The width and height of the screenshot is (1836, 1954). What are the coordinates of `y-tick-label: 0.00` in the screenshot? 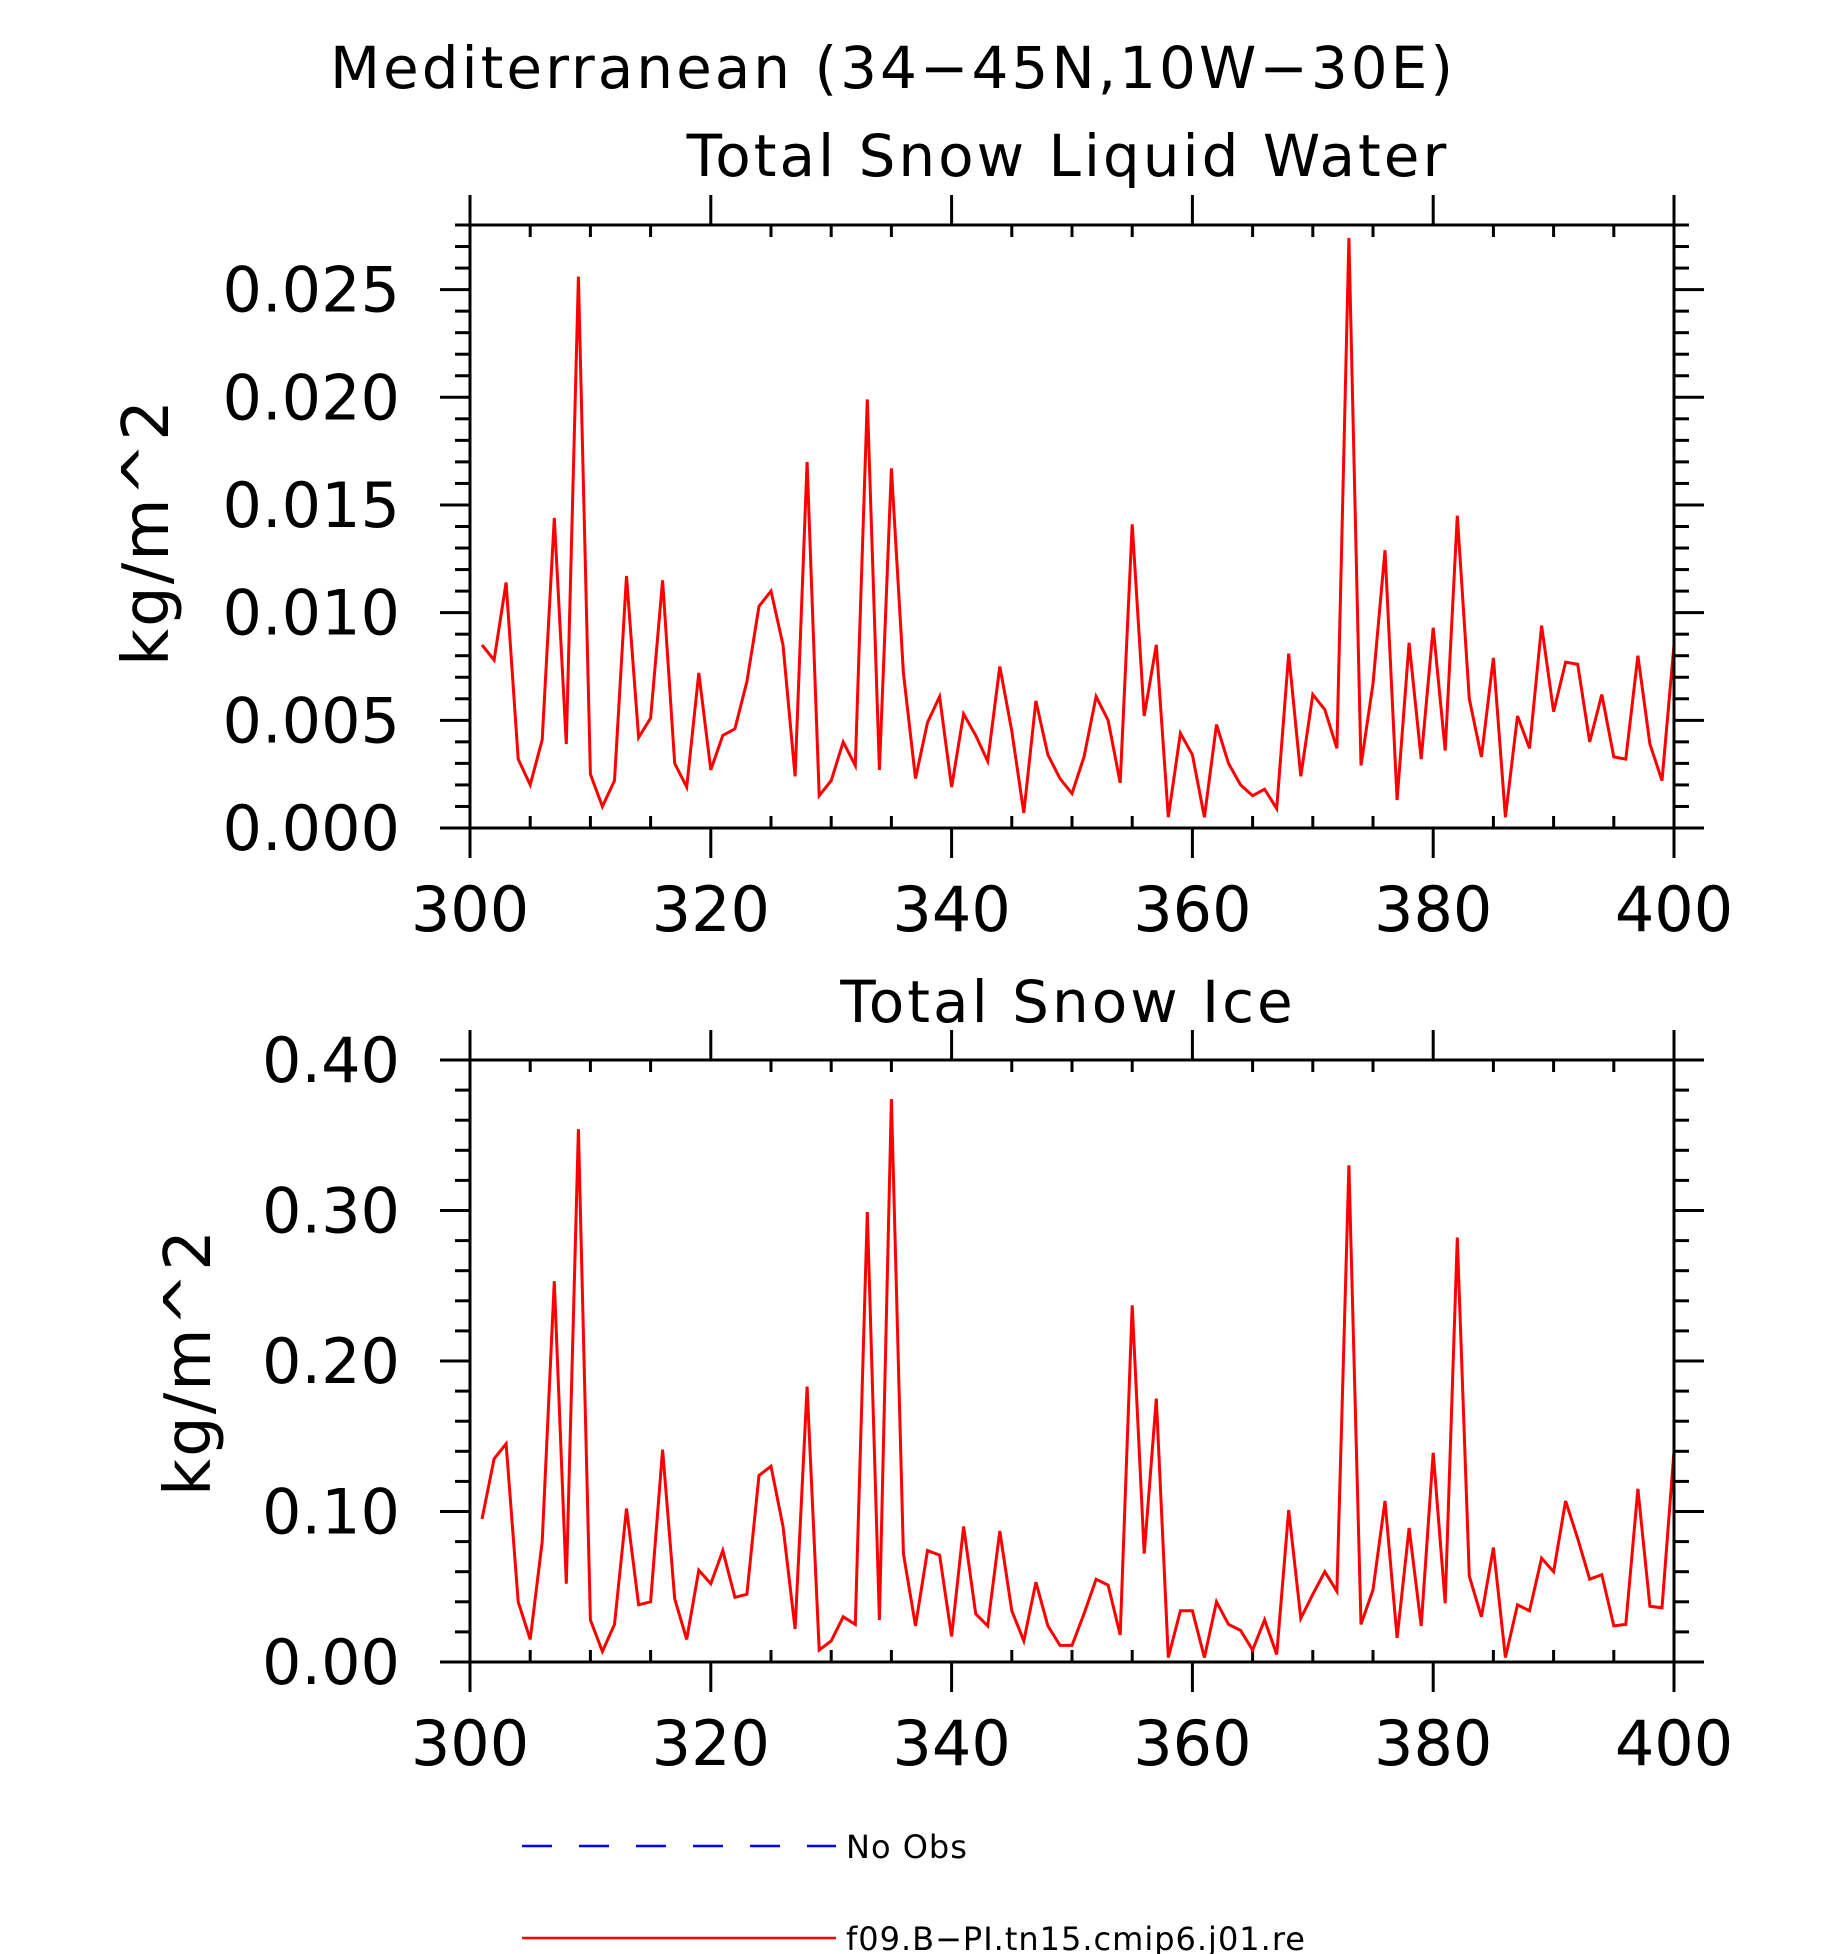 It's located at (331, 1662).